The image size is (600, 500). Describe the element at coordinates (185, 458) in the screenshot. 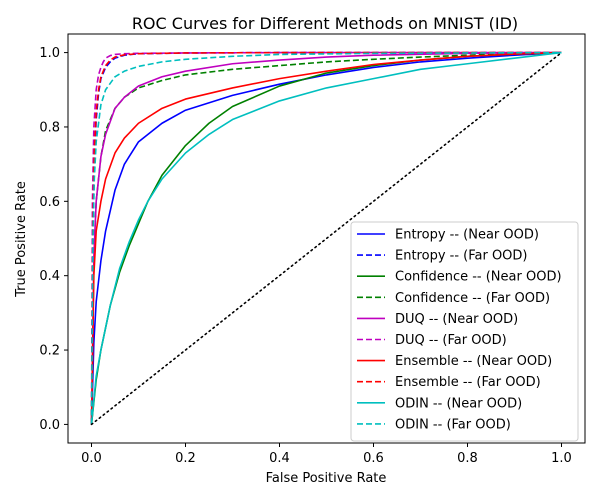

I see `x-tick-label: 0.2` at that location.